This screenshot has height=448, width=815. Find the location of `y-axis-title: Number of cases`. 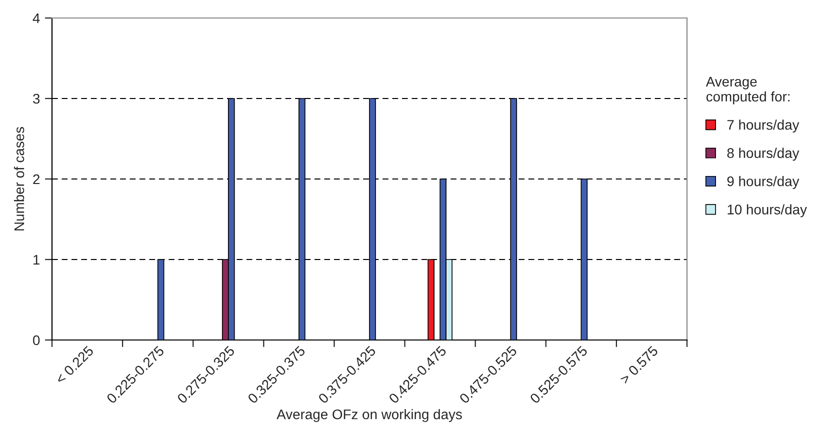

y-axis-title: Number of cases is located at coordinates (19, 178).